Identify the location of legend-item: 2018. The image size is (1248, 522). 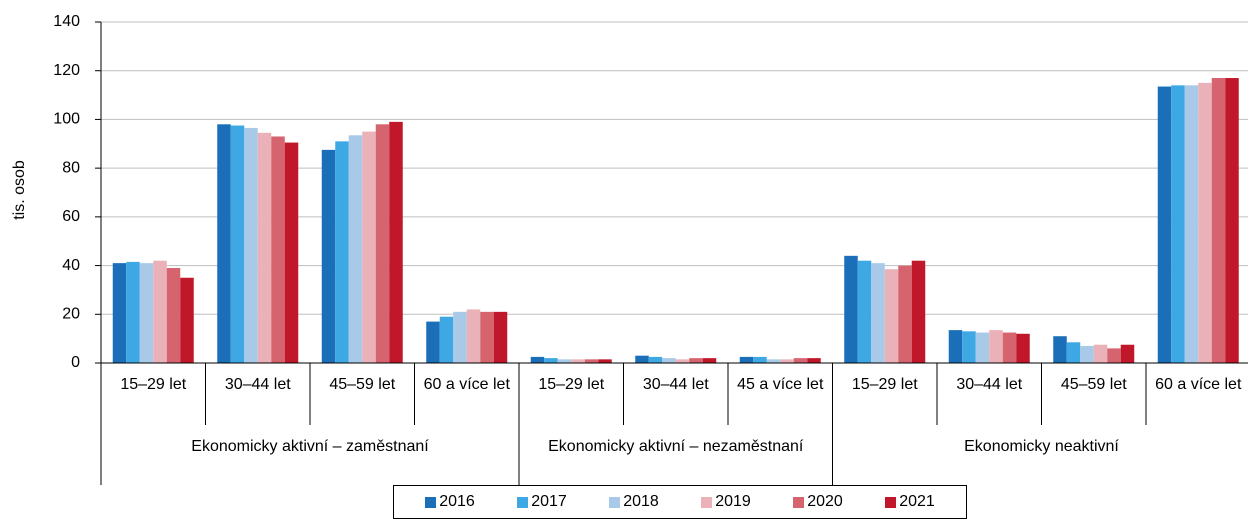
(634, 502).